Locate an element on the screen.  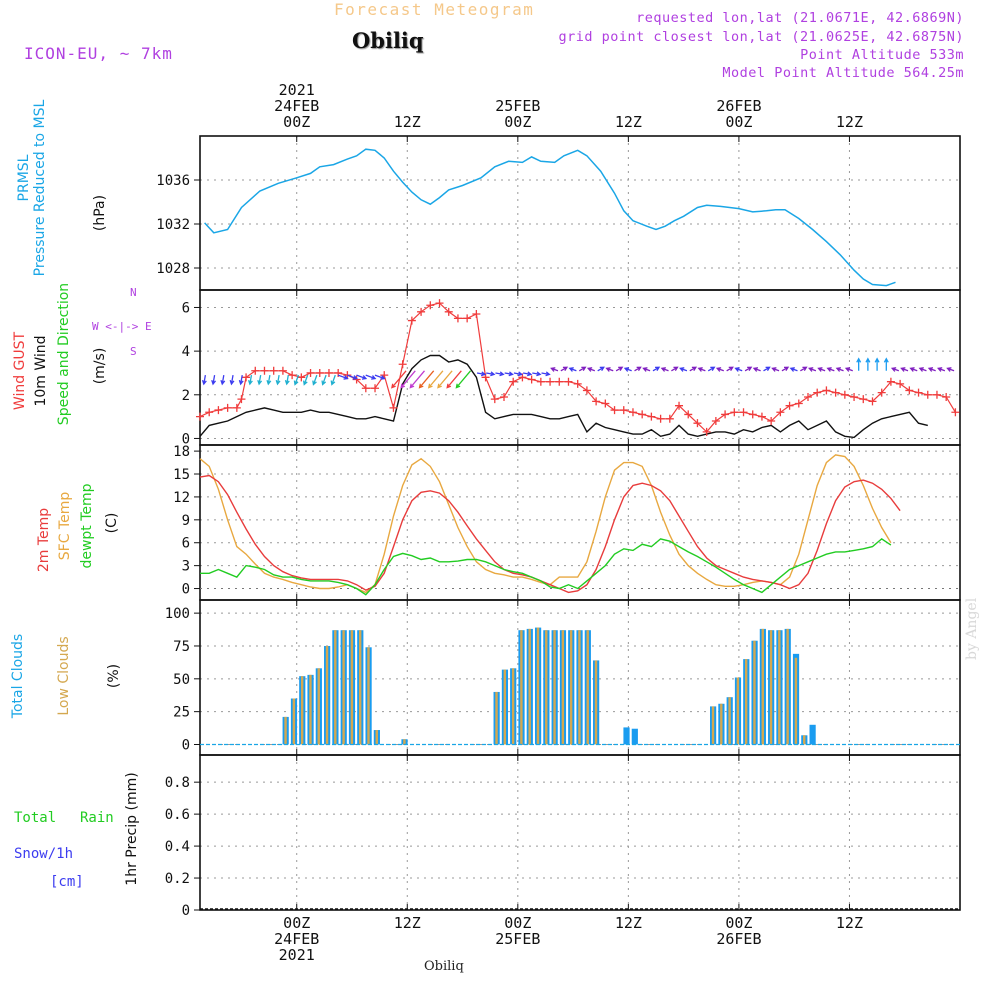
y-tick-label: 9 is located at coordinates (186, 521).